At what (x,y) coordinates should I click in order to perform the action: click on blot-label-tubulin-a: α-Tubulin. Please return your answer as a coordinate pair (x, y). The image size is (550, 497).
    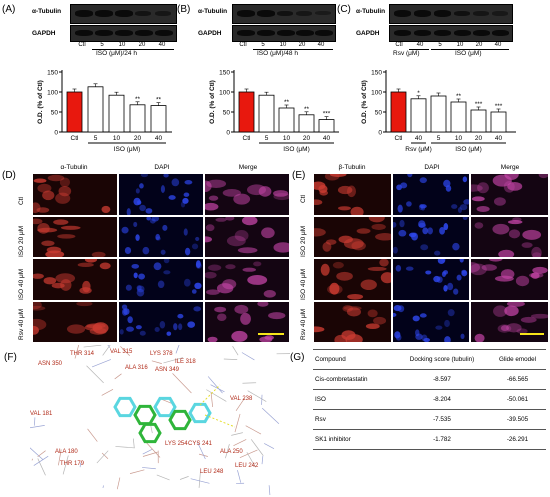
    Looking at the image, I should click on (47, 11).